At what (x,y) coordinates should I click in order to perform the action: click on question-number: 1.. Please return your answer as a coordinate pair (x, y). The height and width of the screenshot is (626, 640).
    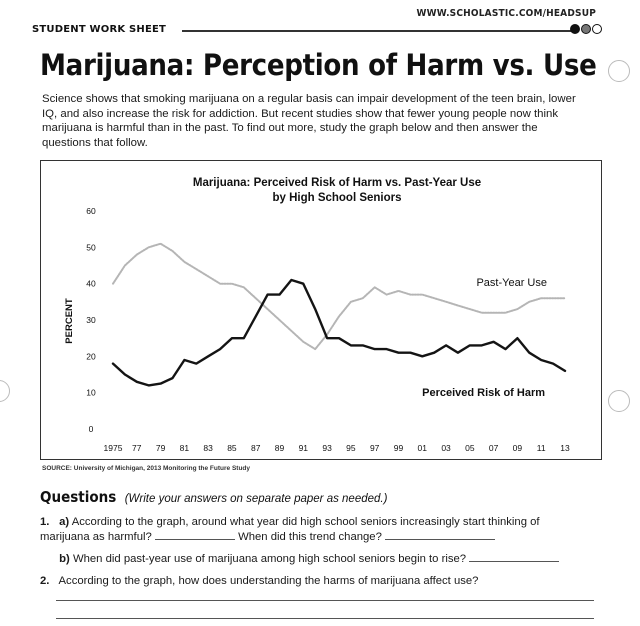
    Looking at the image, I should click on (45, 522).